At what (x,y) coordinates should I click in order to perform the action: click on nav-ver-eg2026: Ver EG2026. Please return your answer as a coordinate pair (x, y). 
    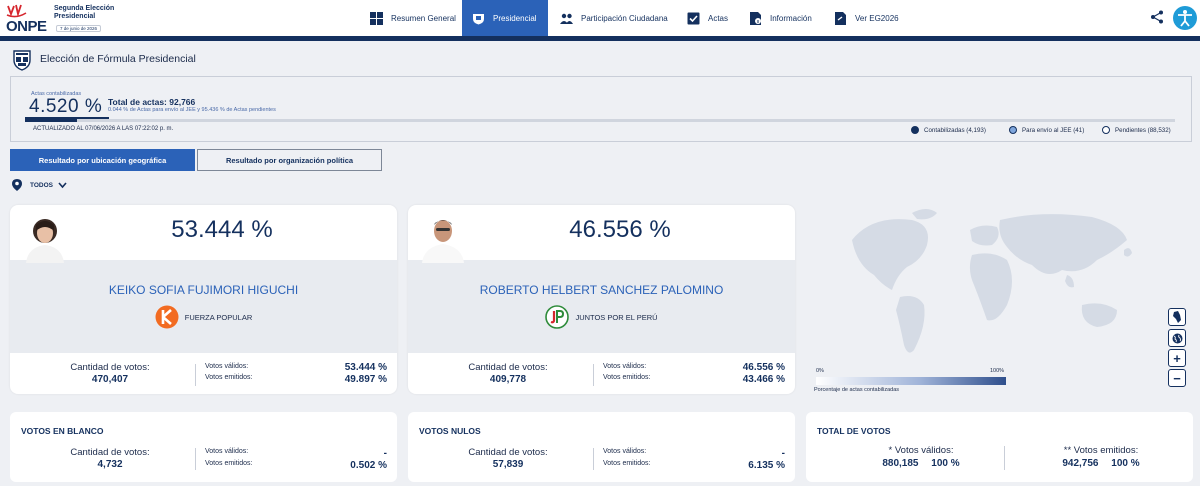
    Looking at the image, I should click on (872, 18).